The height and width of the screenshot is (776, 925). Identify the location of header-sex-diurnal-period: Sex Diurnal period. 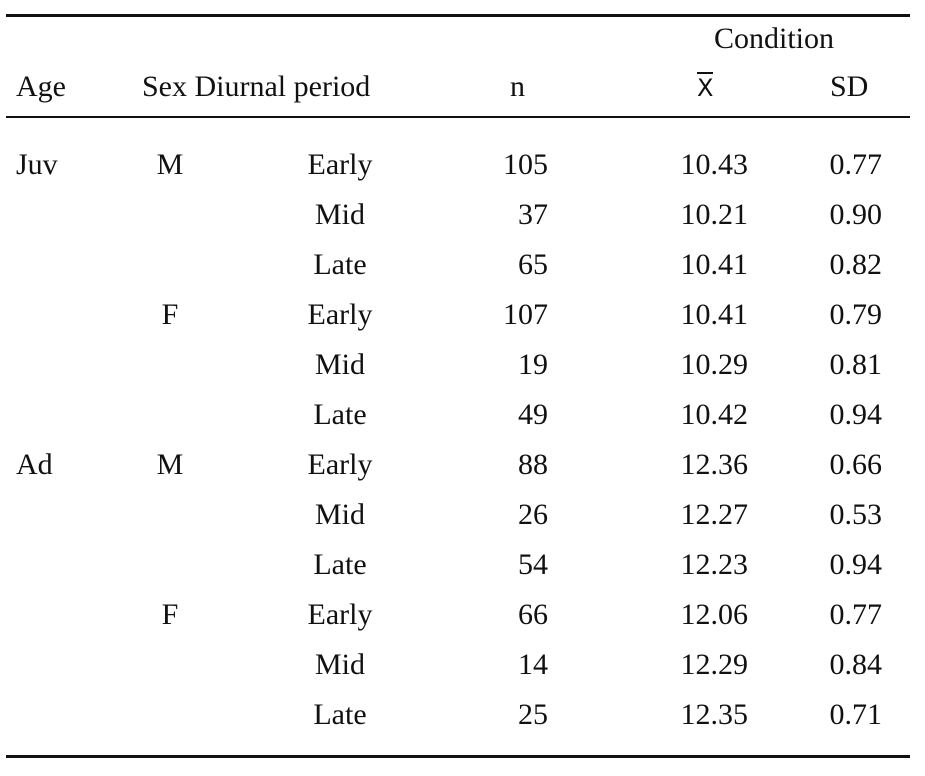
(256, 86).